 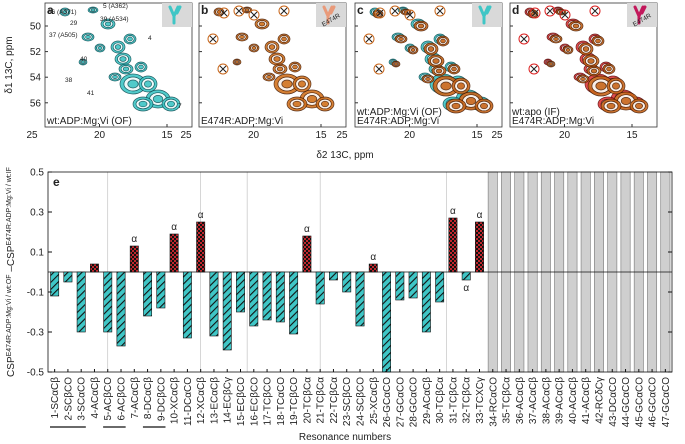 What do you see at coordinates (55, 398) in the screenshot?
I see `x-tick-label: 1-SCαCβ` at bounding box center [55, 398].